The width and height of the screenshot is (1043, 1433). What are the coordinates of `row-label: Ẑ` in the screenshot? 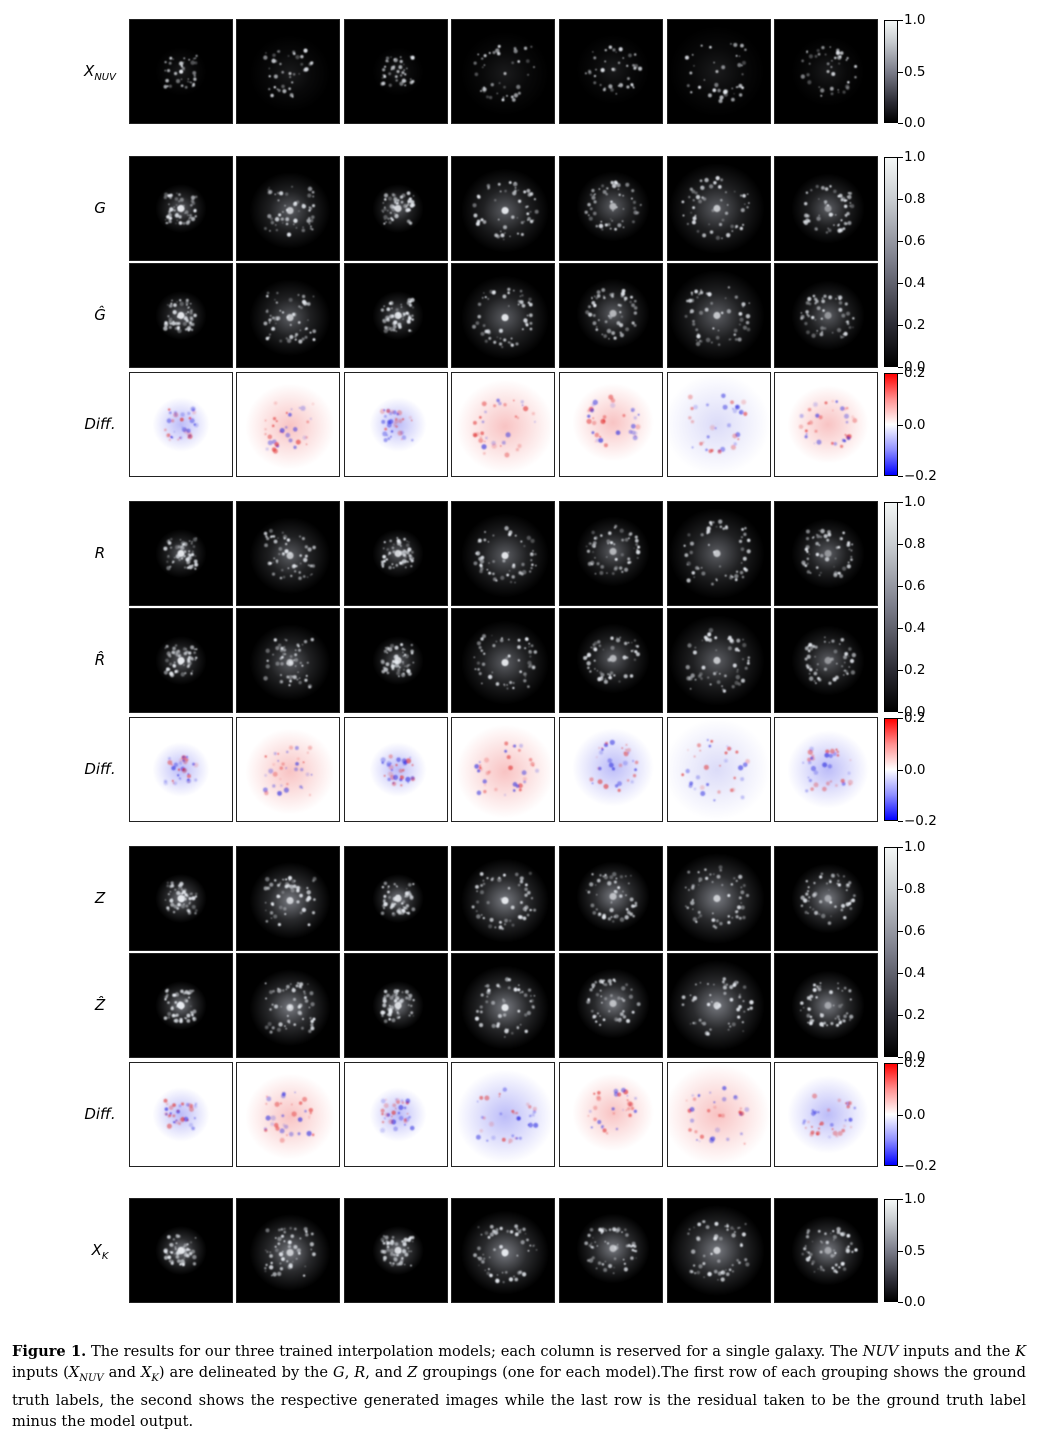 It's located at (100, 1005).